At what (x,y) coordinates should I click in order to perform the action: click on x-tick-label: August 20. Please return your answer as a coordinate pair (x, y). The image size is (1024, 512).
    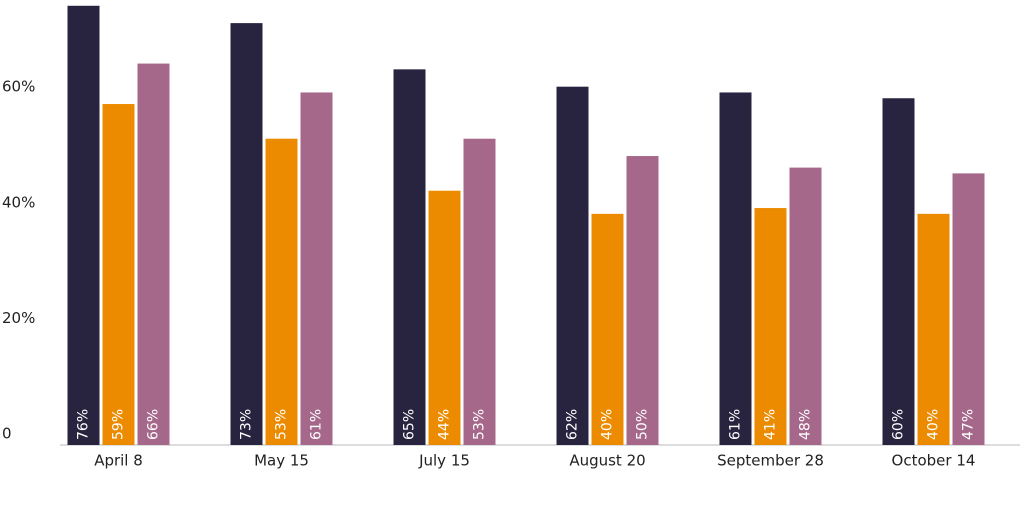
    Looking at the image, I should click on (607, 461).